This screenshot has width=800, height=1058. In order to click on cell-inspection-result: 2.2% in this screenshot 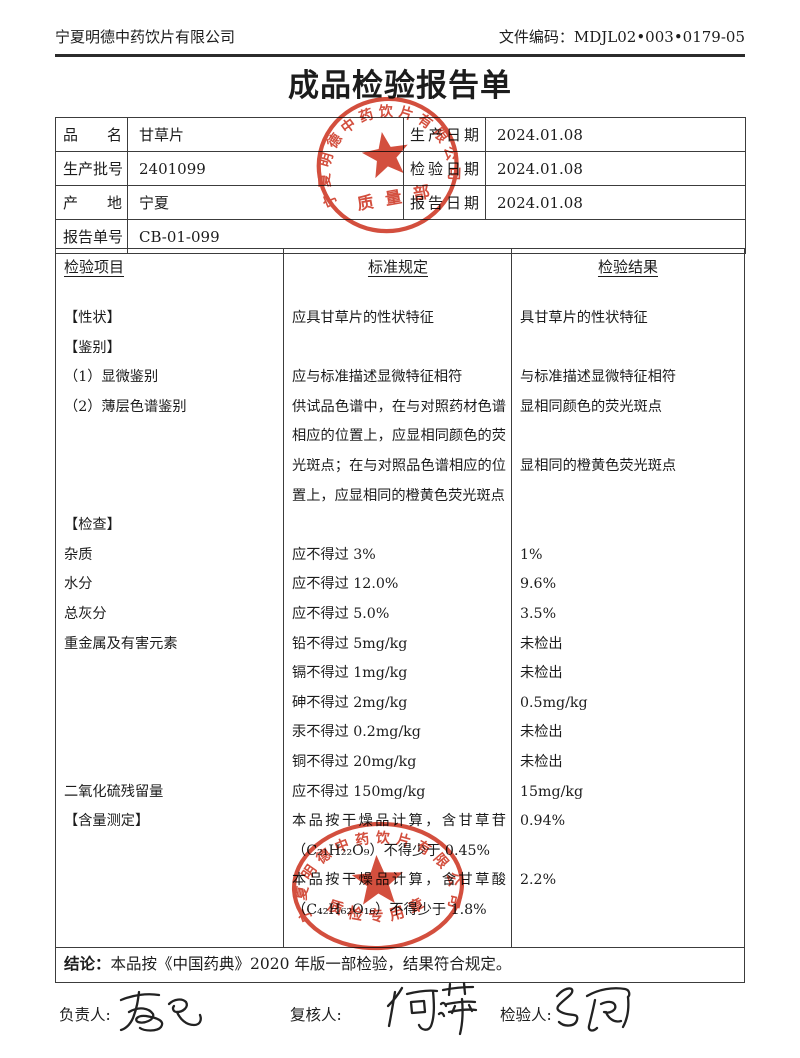, I will do `click(538, 880)`.